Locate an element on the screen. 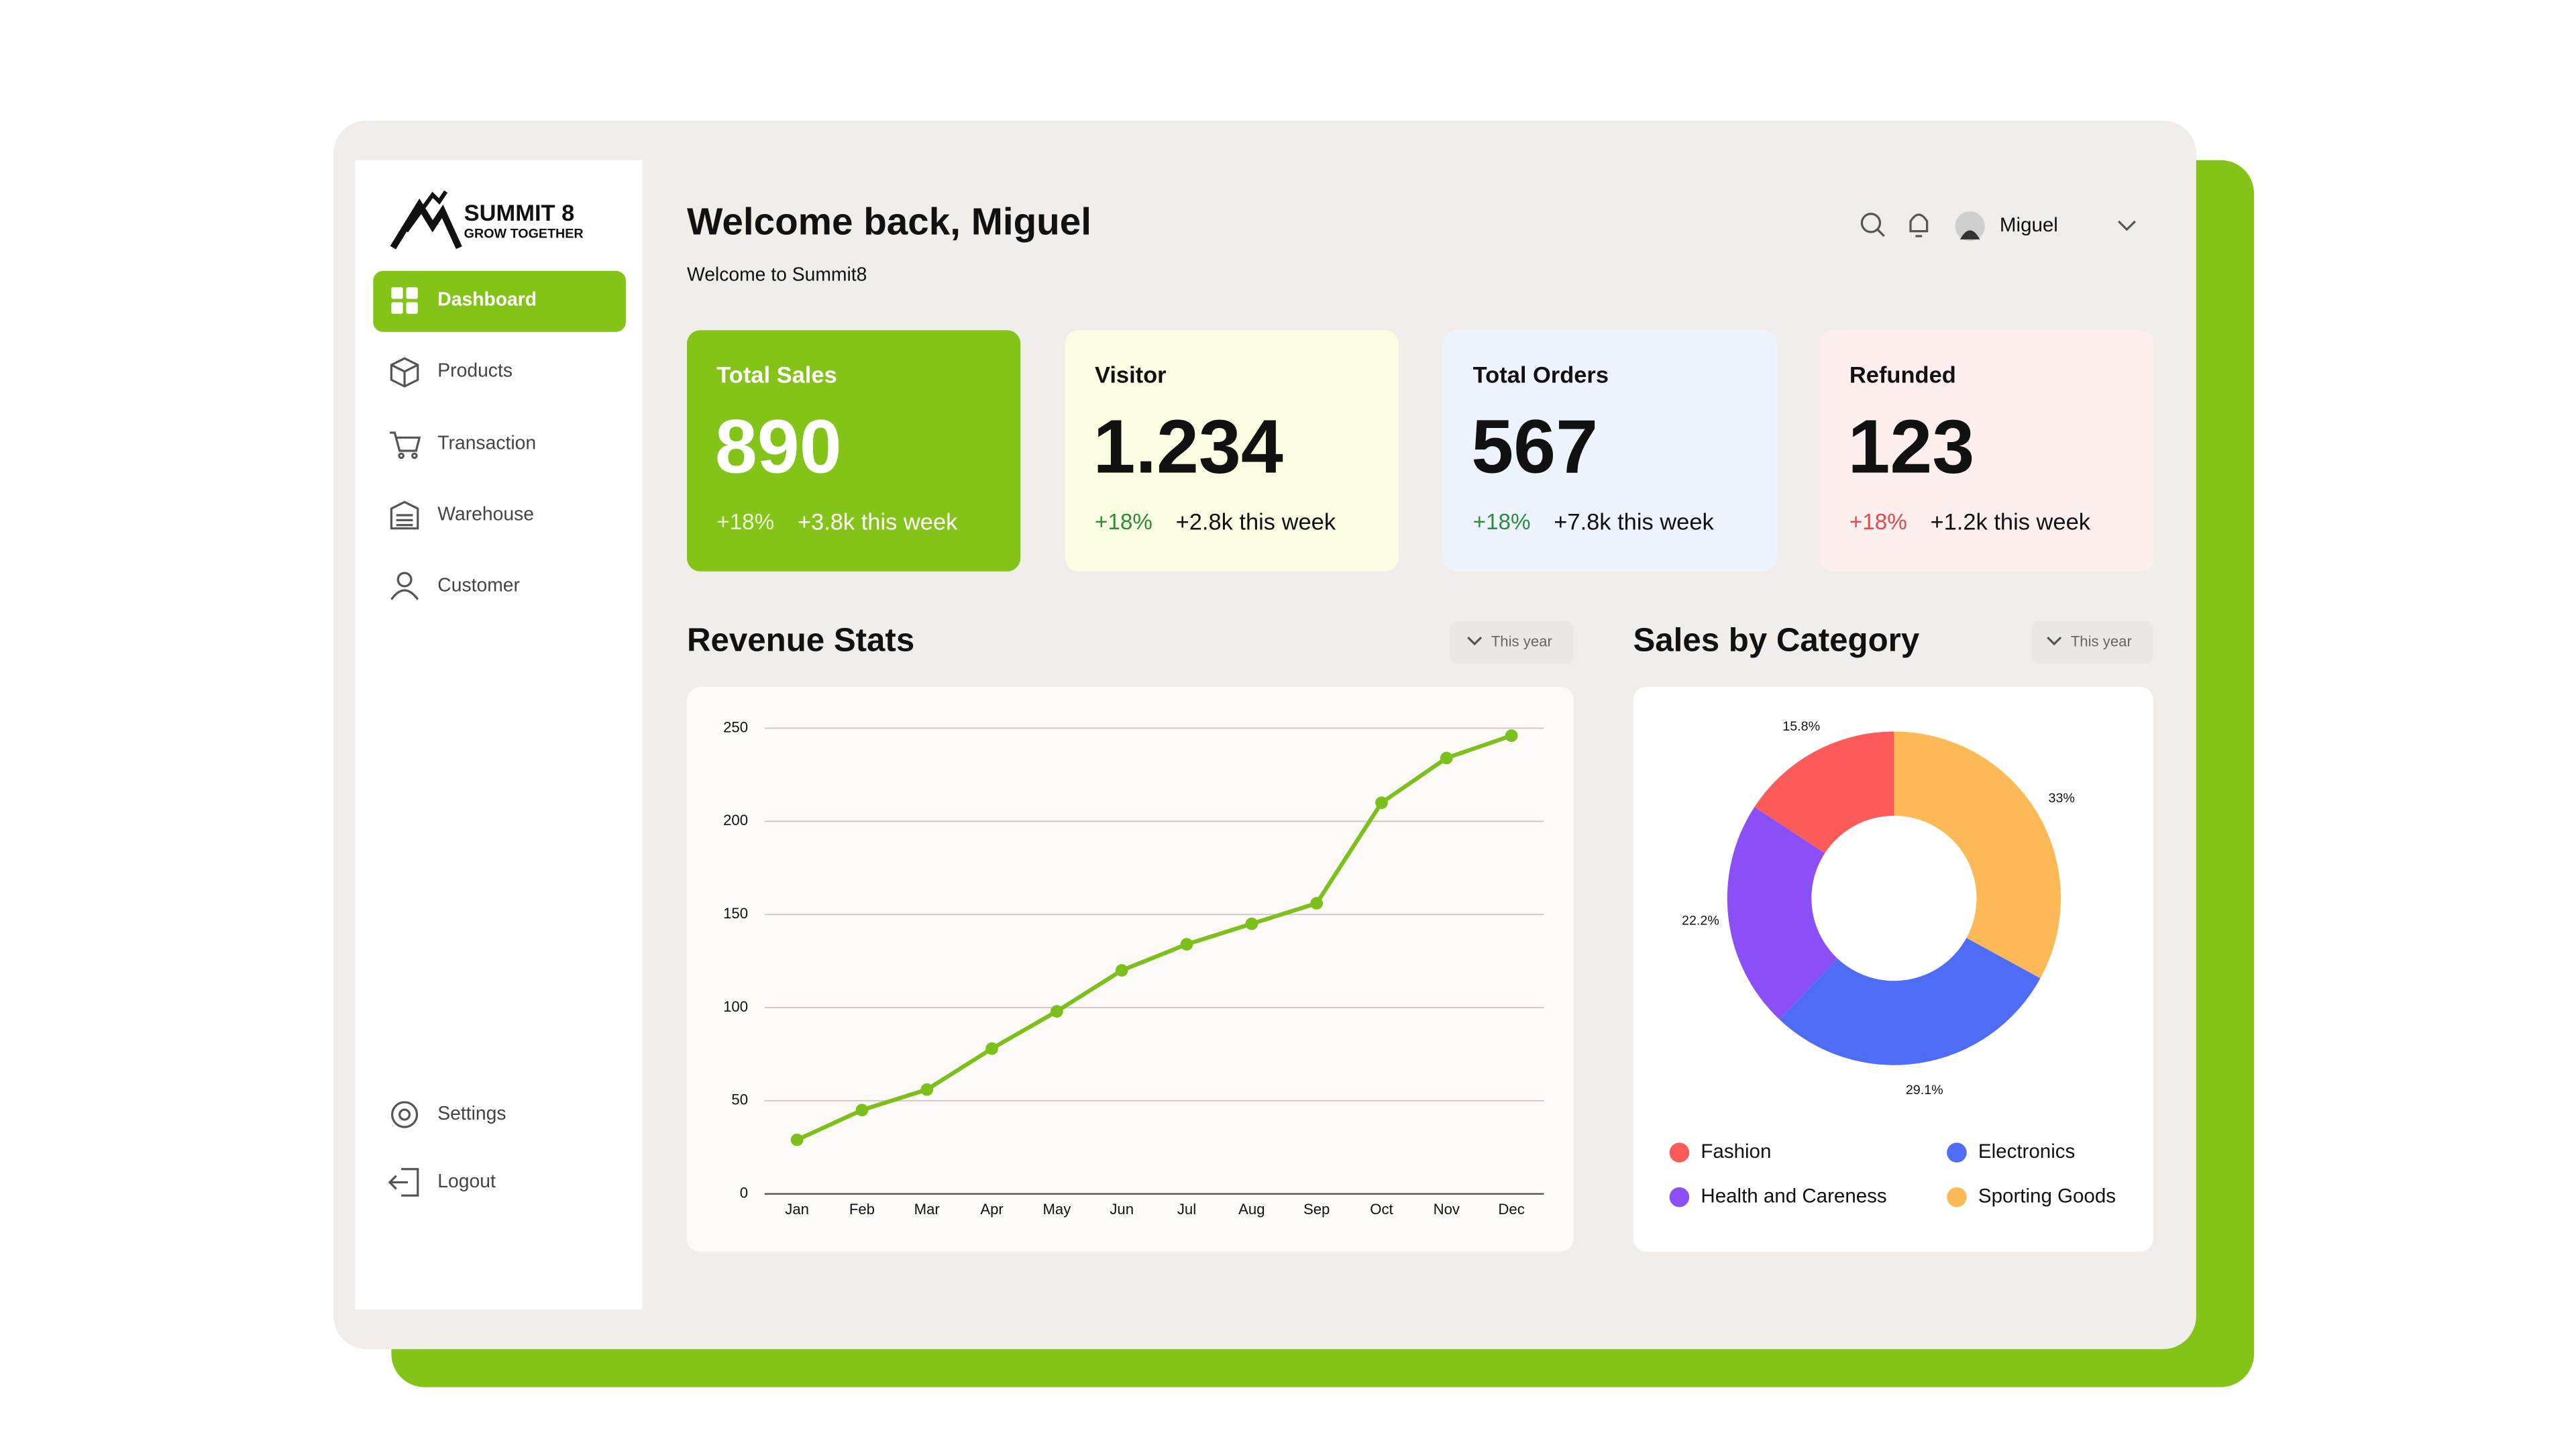  sidebar is located at coordinates (499, 734).